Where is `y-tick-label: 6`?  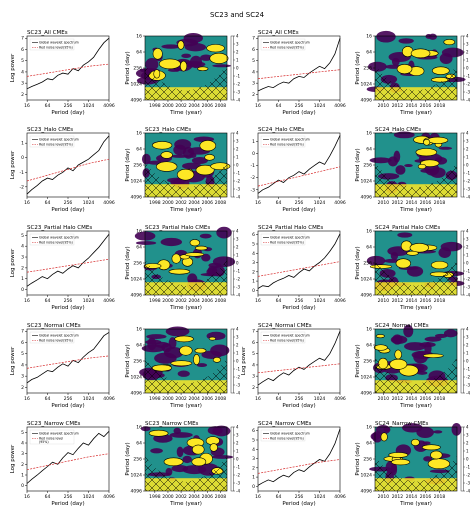
y-tick-label: 6 is located at coordinates (253, 235).